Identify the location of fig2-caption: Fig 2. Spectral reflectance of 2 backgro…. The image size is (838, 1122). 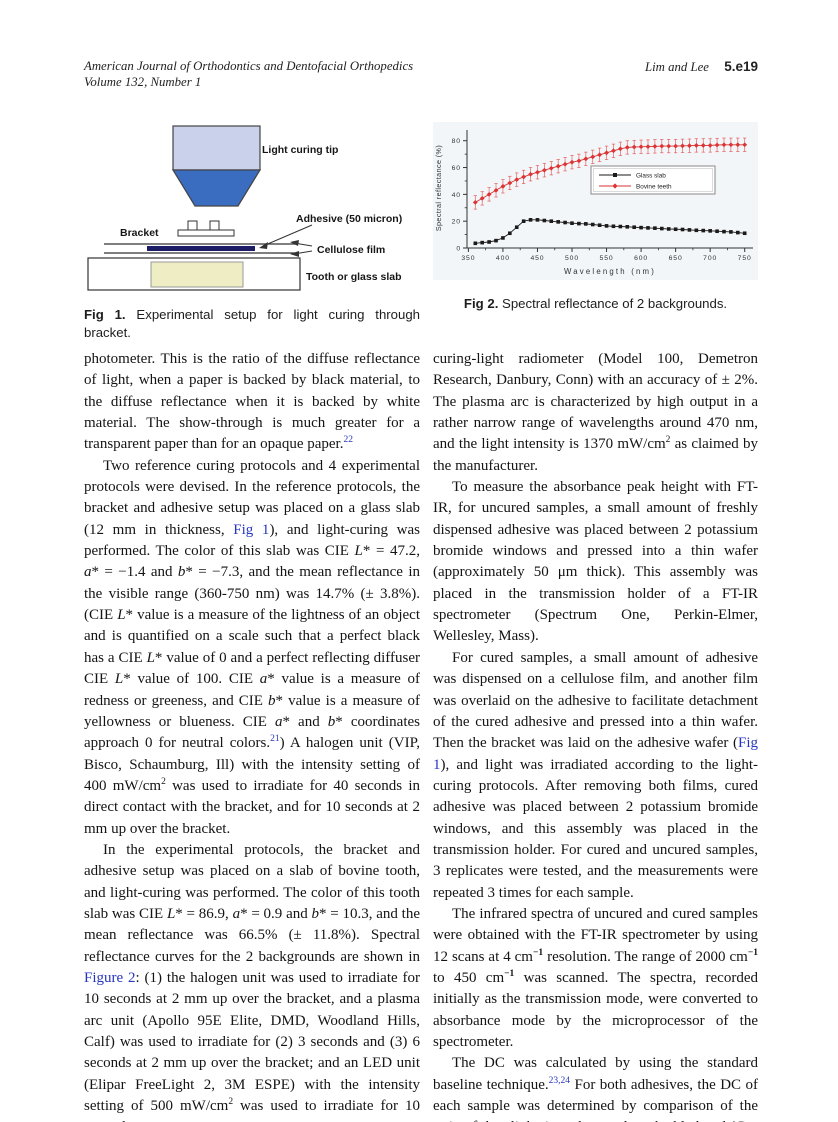
(595, 304).